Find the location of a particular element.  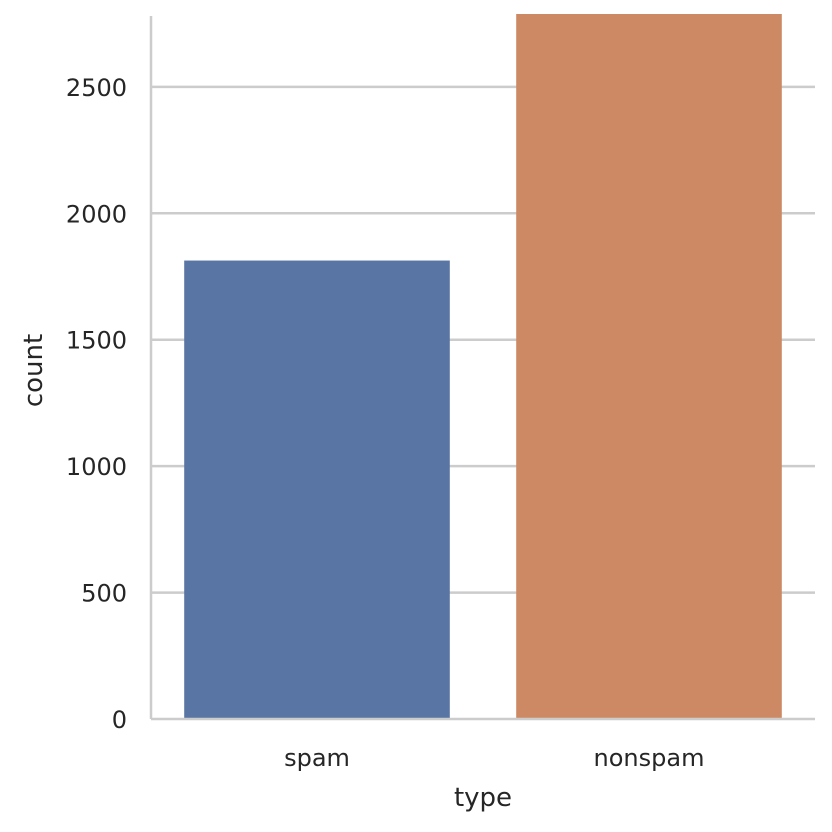

y-tick-label-2500: 2500 is located at coordinates (96, 88).